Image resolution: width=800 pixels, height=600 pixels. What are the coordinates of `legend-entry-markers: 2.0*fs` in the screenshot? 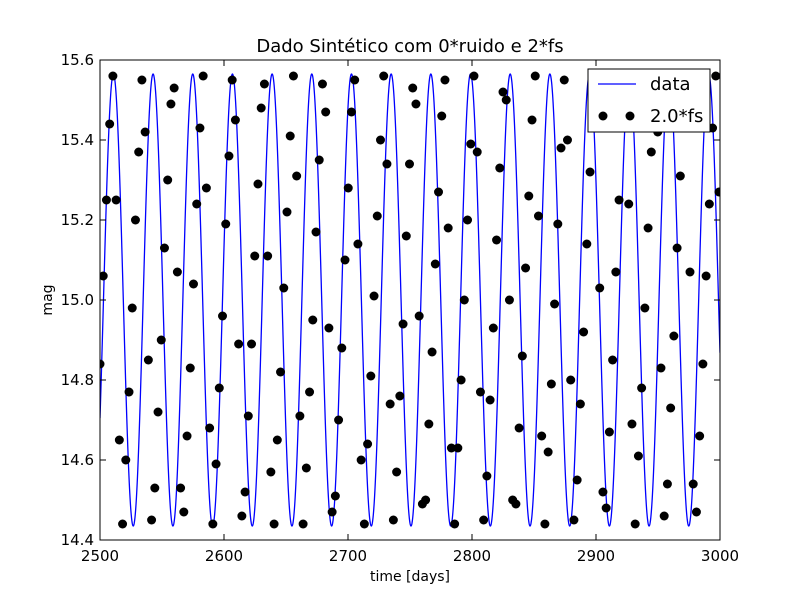 It's located at (676, 116).